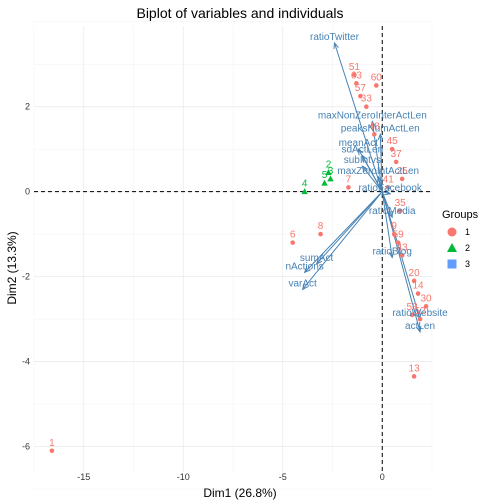 Image resolution: width=504 pixels, height=504 pixels. I want to click on variable-label: meanAct, so click(359, 143).